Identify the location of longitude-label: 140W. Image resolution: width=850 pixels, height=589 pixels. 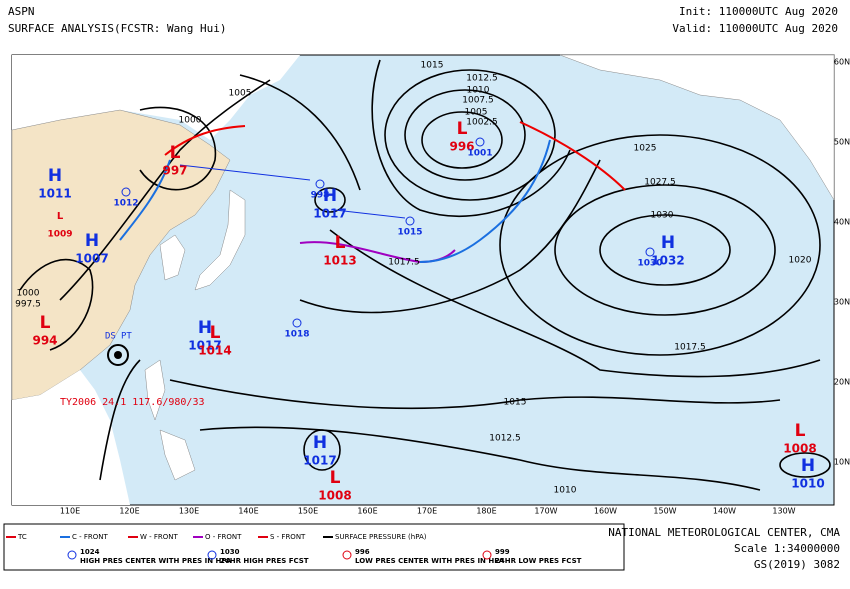
(724, 511).